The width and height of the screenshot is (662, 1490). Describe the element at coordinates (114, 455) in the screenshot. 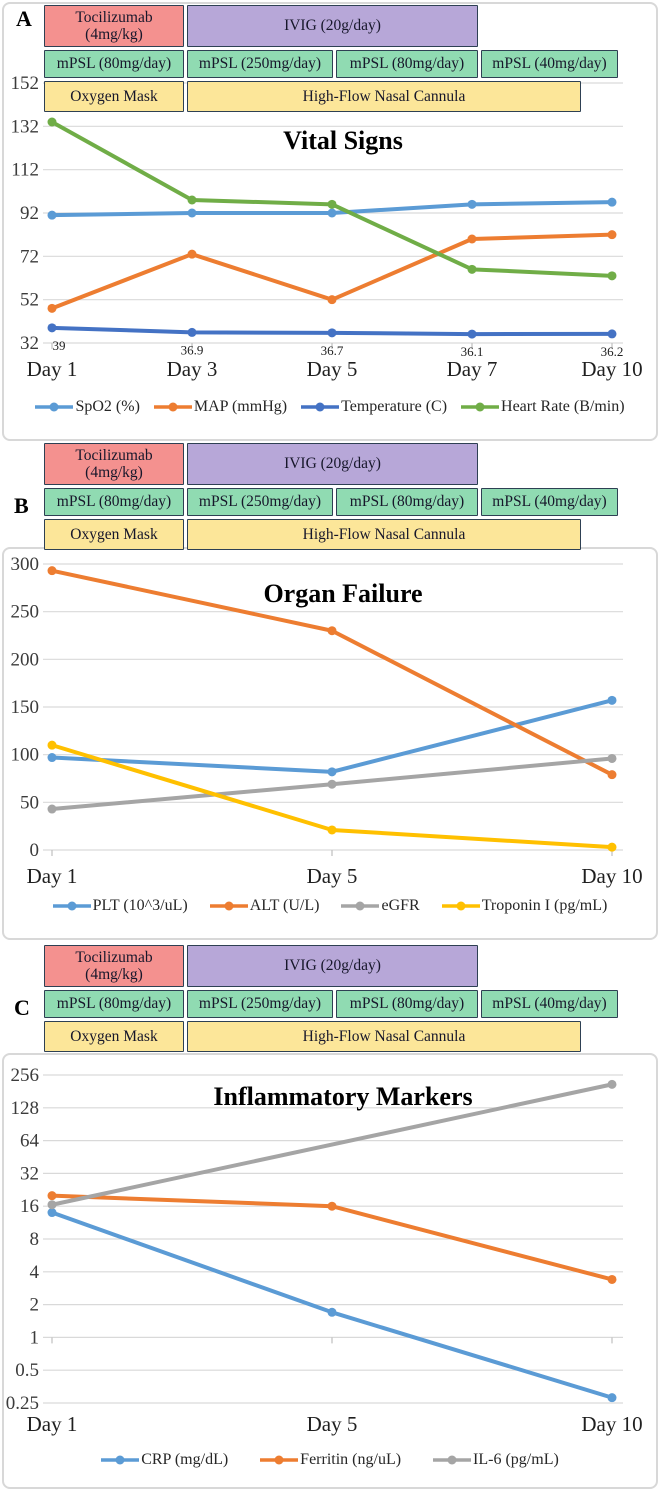

I see `treatment-bar-text: Tocilizumab` at that location.